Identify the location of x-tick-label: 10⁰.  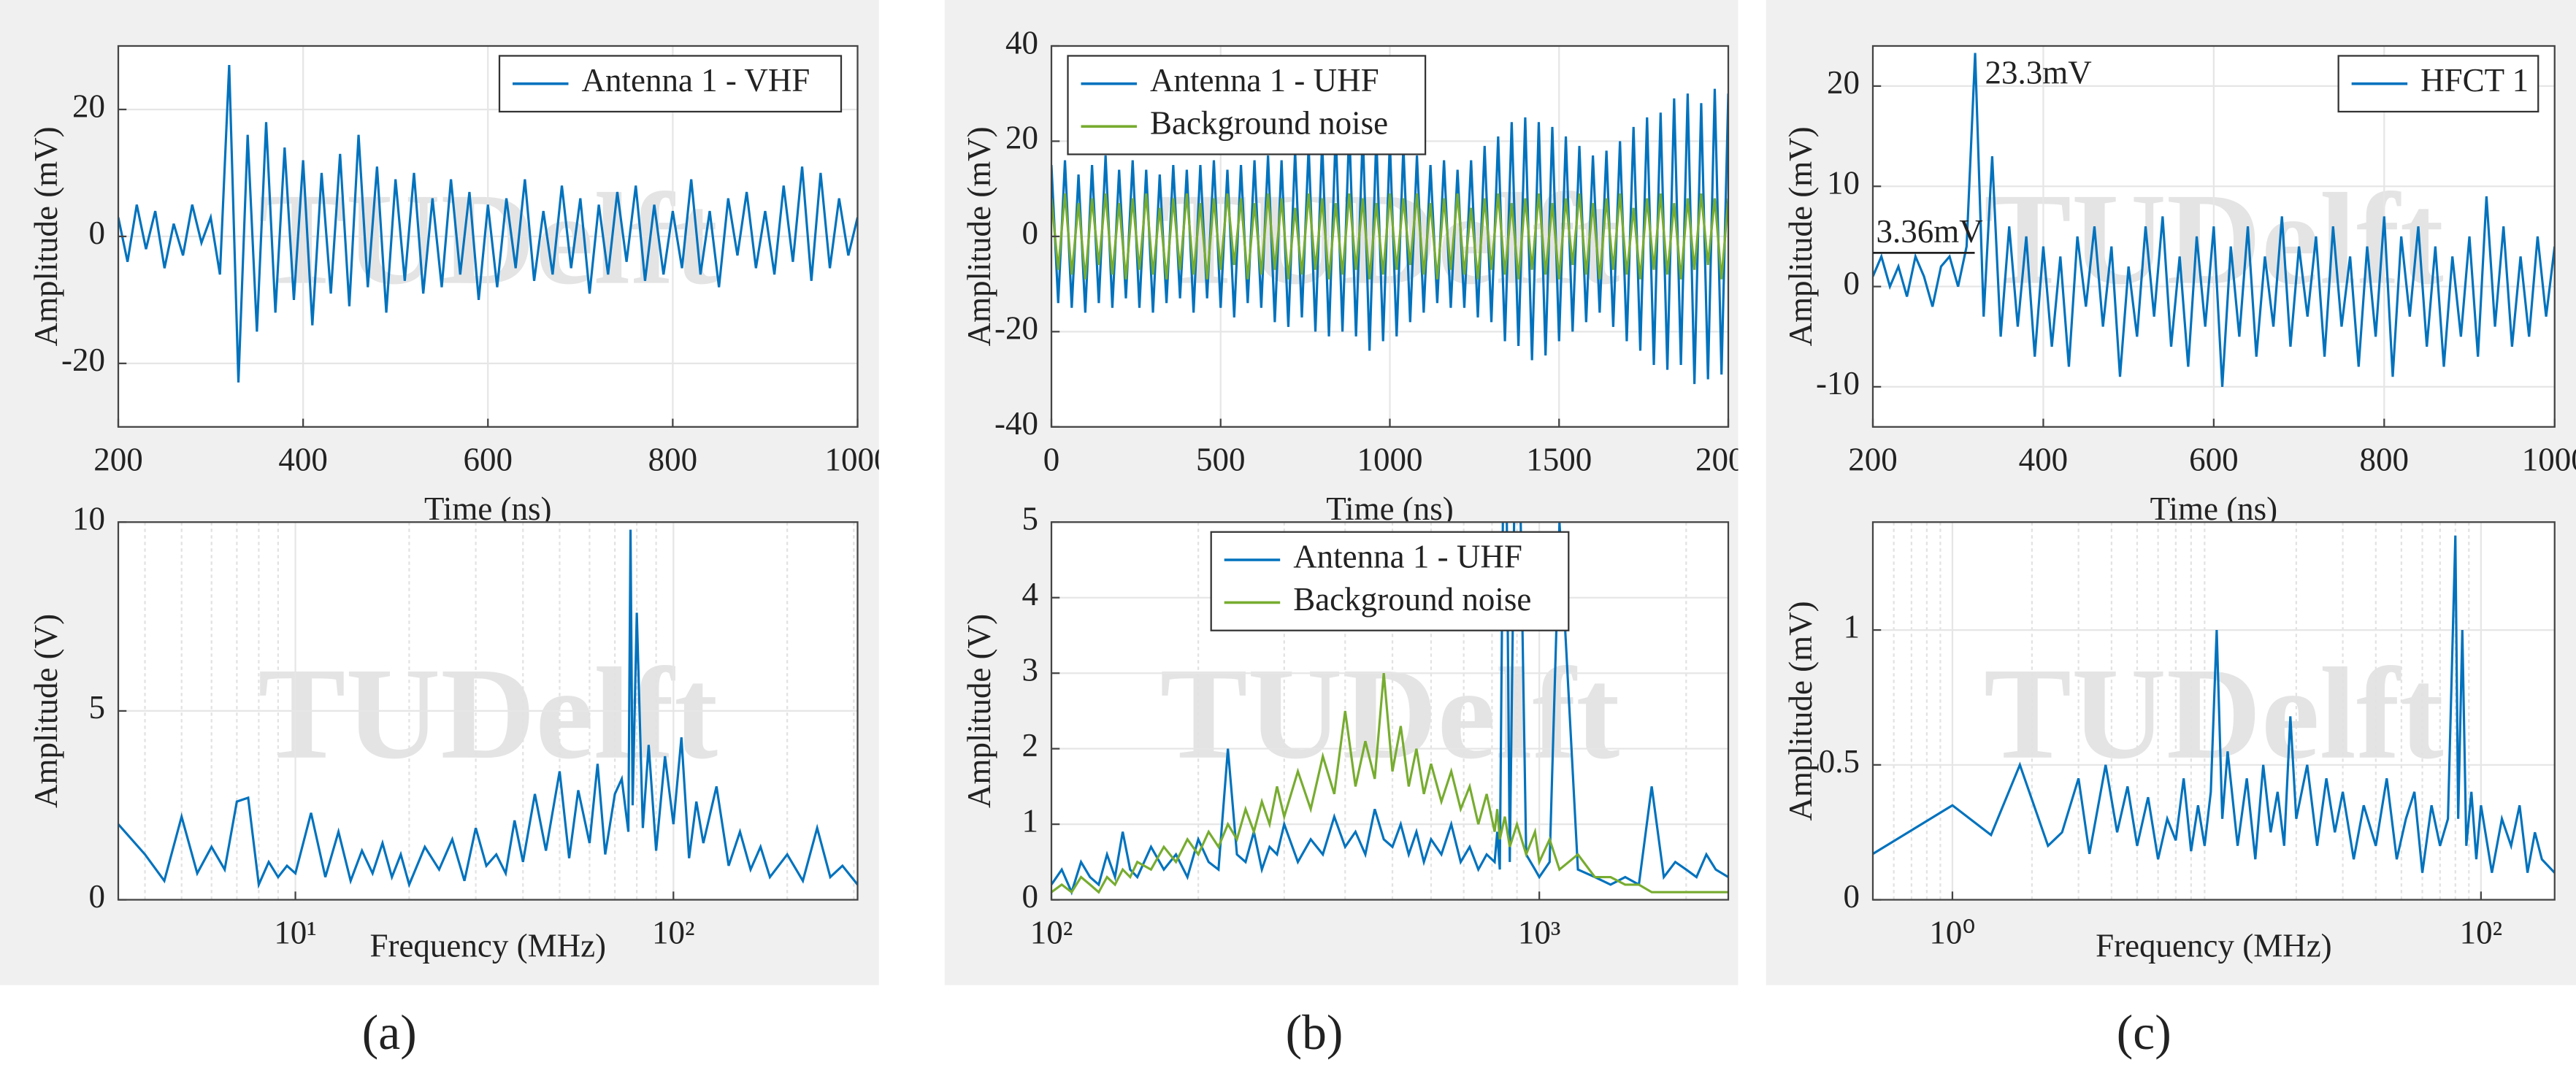
(1952, 932).